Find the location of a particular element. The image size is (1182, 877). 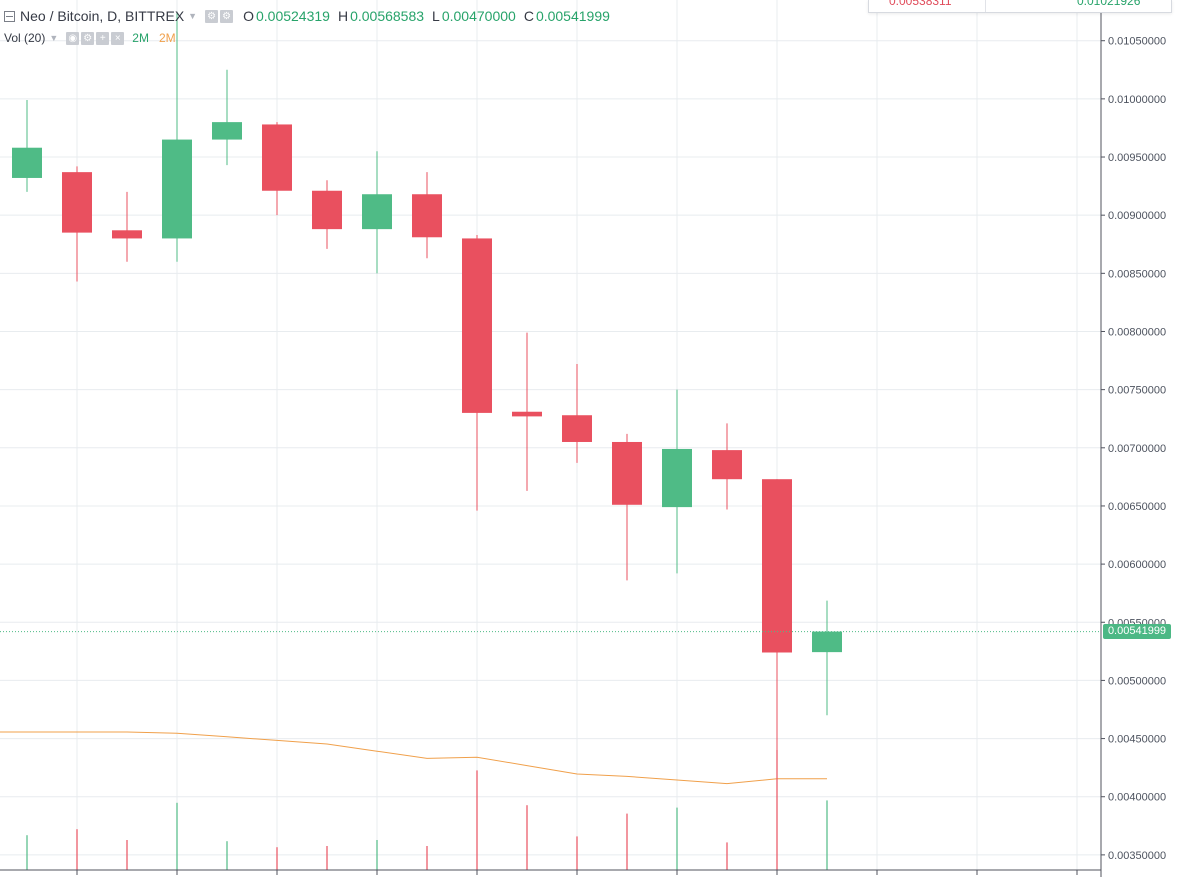

open-key: O is located at coordinates (248, 16).